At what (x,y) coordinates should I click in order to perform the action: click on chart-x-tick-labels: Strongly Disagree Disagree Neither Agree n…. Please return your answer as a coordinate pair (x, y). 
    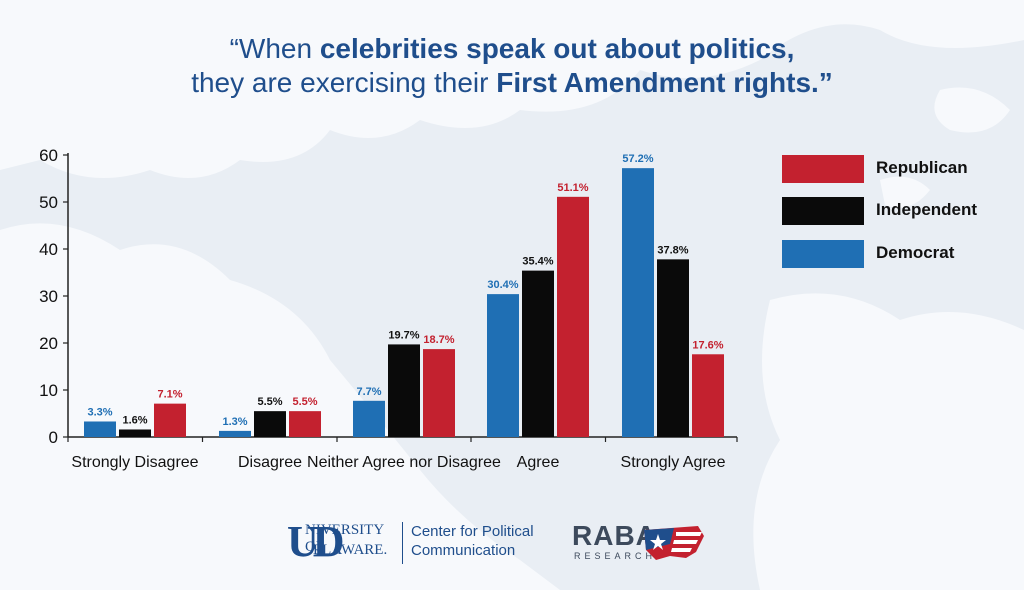
    Looking at the image, I should click on (398, 462).